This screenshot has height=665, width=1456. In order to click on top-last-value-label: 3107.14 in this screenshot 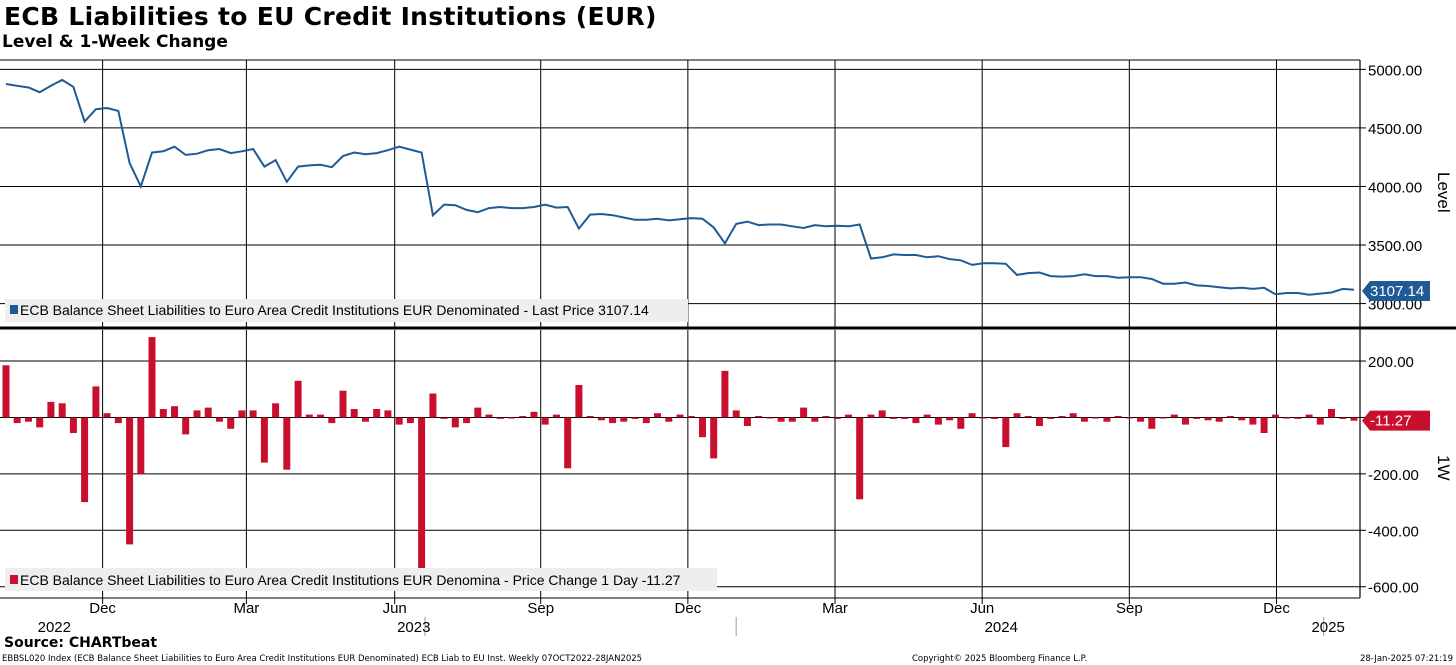, I will do `click(1397, 291)`.